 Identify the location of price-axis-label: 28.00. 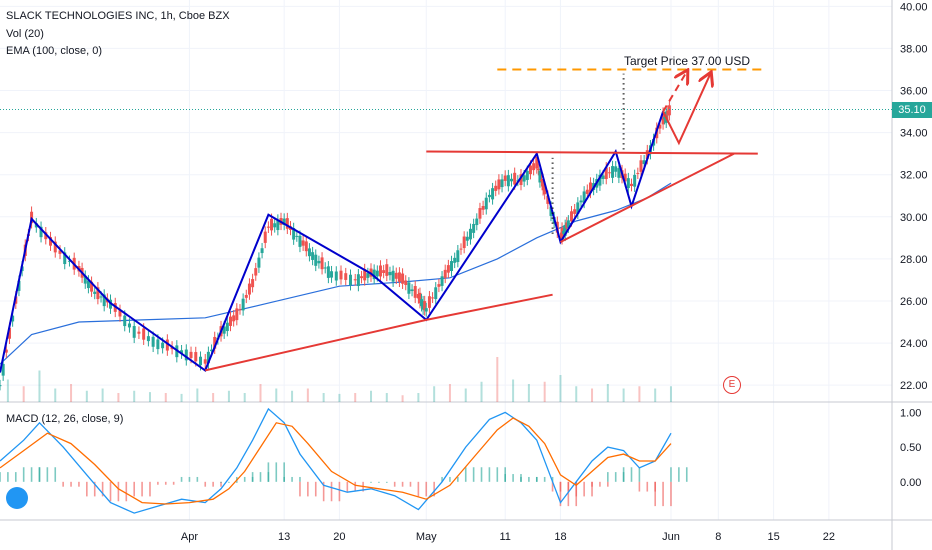
(914, 260).